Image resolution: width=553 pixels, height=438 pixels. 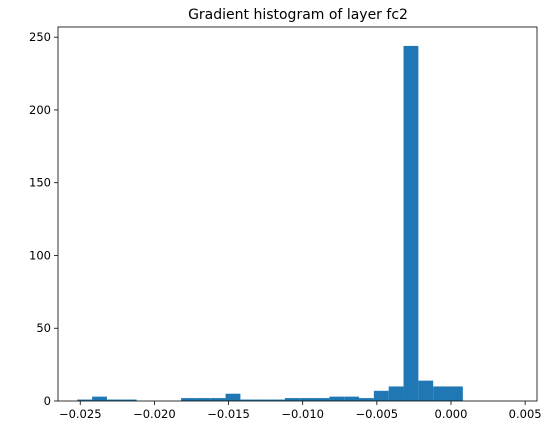 I want to click on y-axis: 0 50 100 150 200 250, so click(x=43, y=219).